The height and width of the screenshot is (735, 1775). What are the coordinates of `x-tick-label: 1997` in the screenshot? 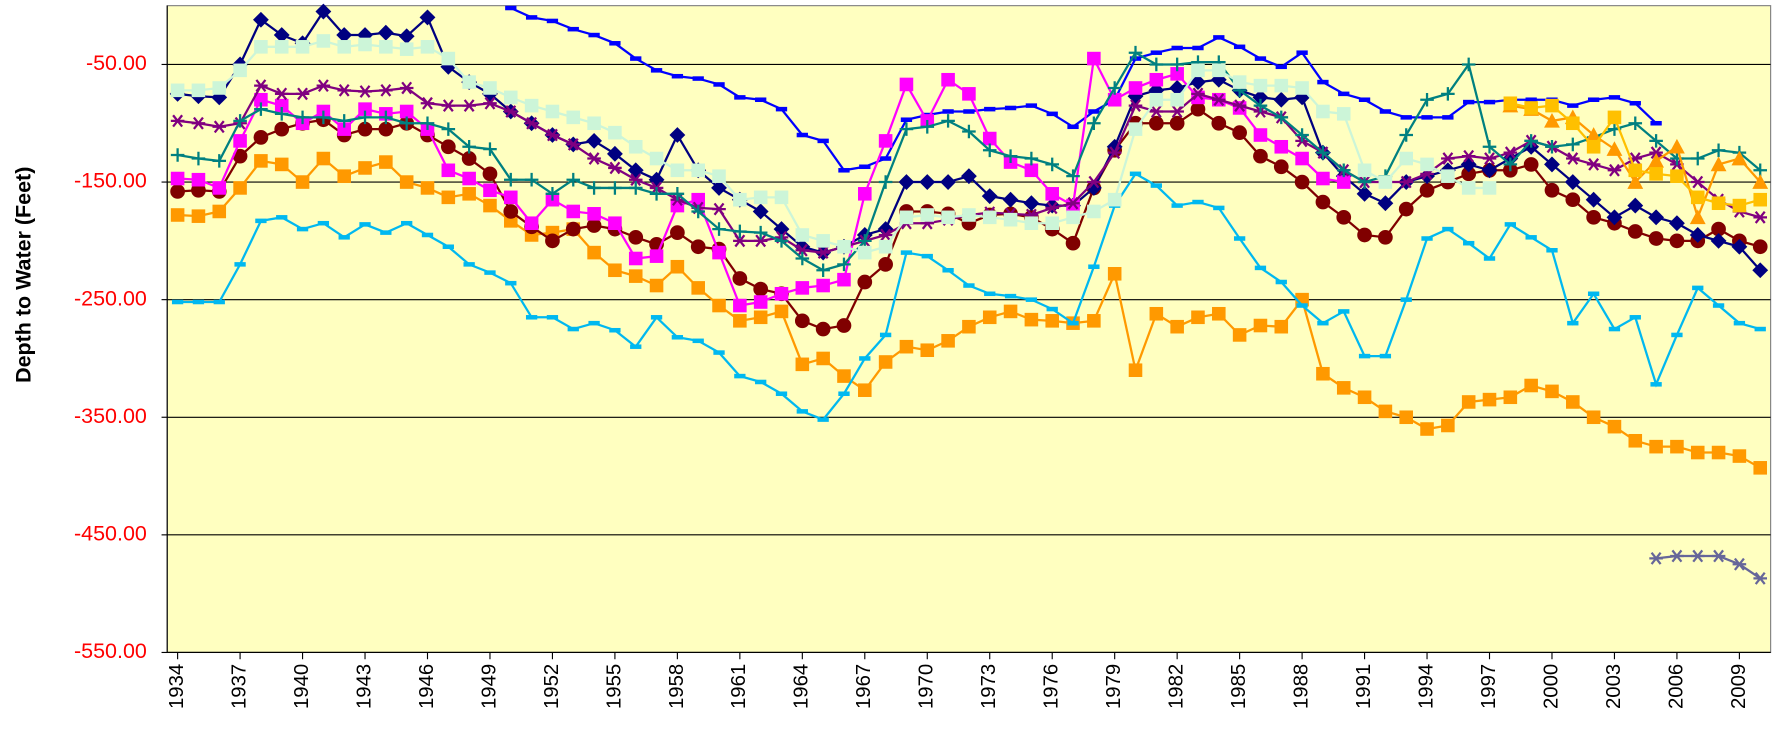 It's located at (1489, 686).